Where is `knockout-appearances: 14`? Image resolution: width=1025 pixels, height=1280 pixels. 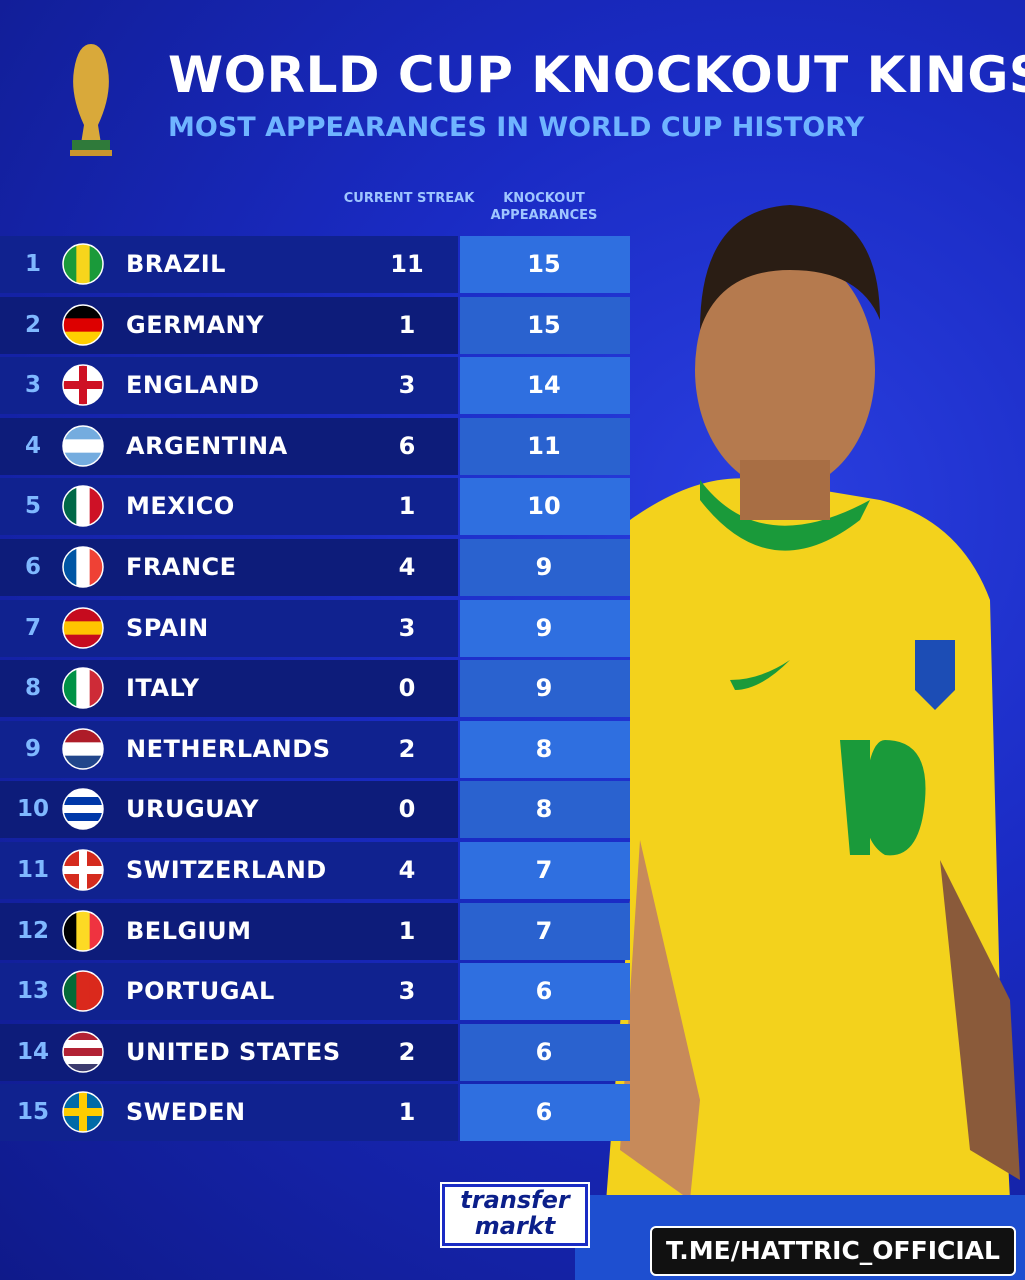 knockout-appearances: 14 is located at coordinates (544, 385).